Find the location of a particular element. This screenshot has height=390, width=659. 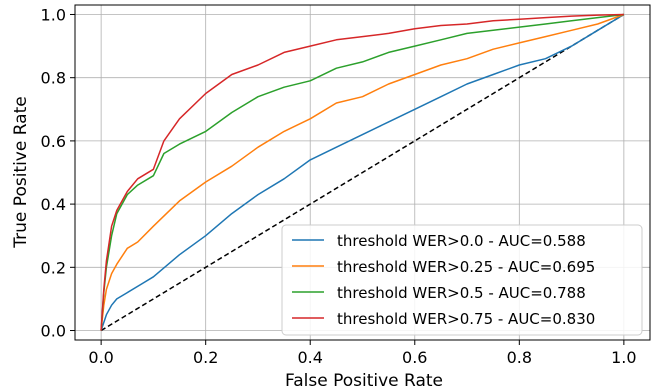

y-tick-label: 0.8 is located at coordinates (53, 78).